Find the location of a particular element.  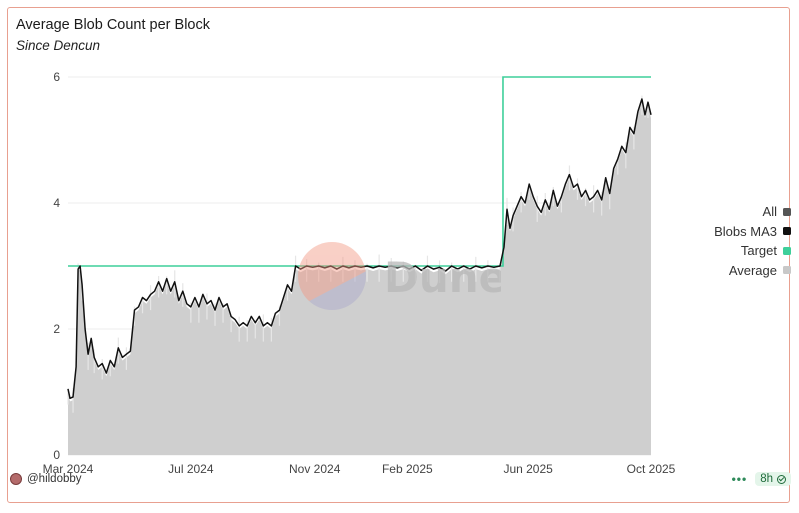

legend-label-target: Target is located at coordinates (758, 251).